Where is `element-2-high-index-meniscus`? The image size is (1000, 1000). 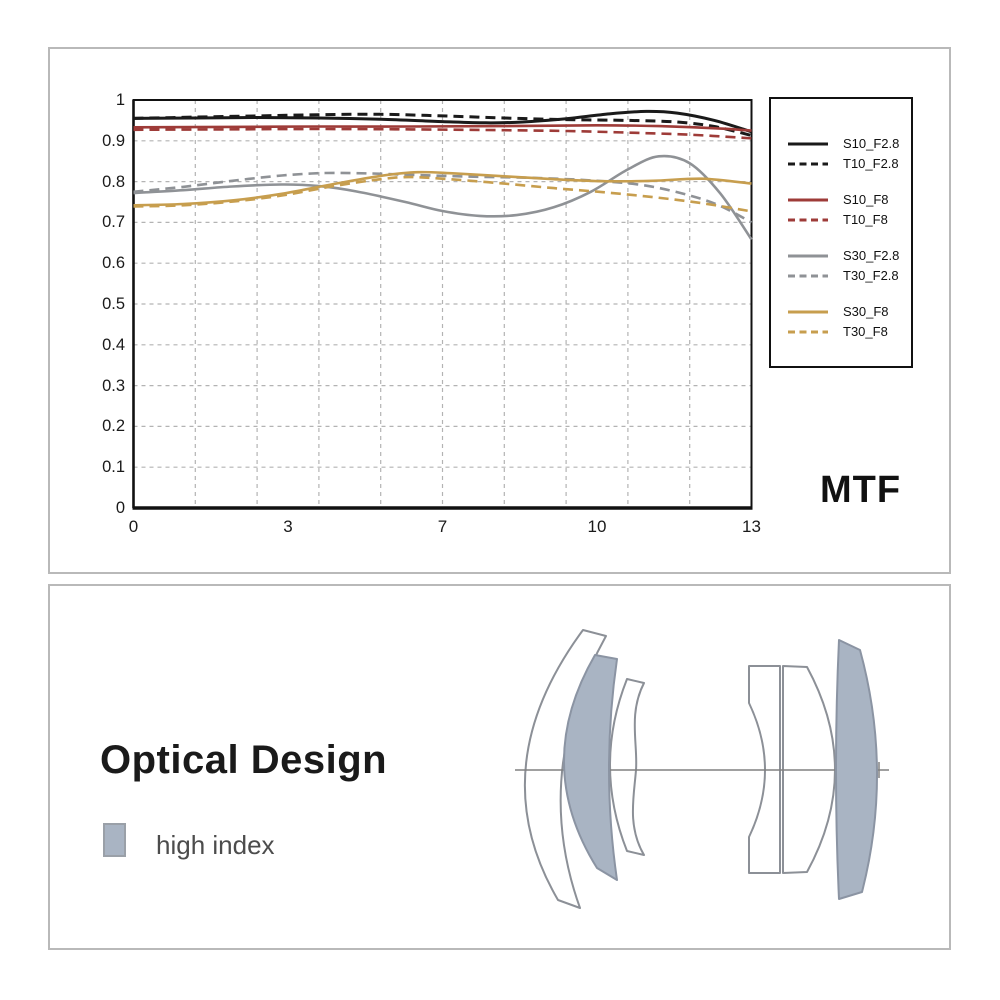
element-2-high-index-meniscus is located at coordinates (590, 767).